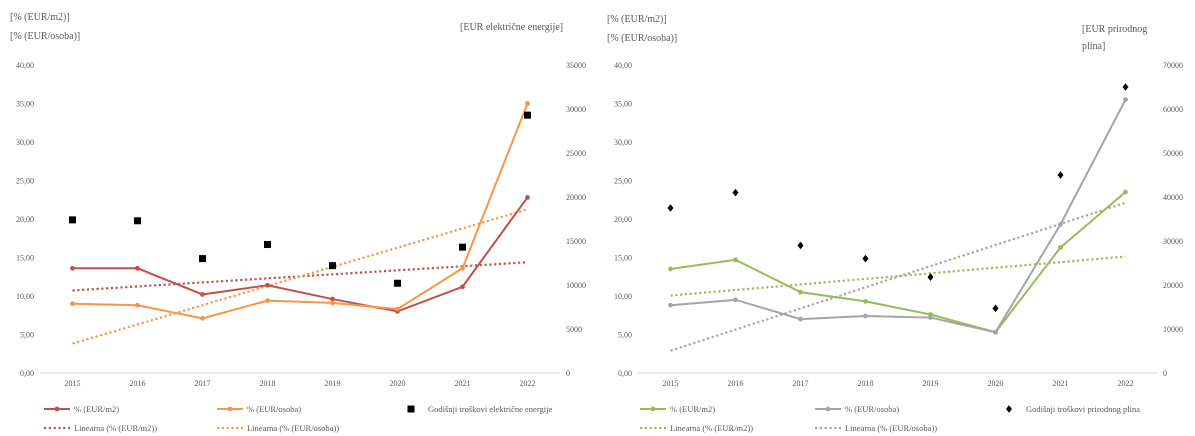 This screenshot has height=436, width=1195. I want to click on legend-label: Godišnji troškovi prirodnog plina, so click(1083, 409).